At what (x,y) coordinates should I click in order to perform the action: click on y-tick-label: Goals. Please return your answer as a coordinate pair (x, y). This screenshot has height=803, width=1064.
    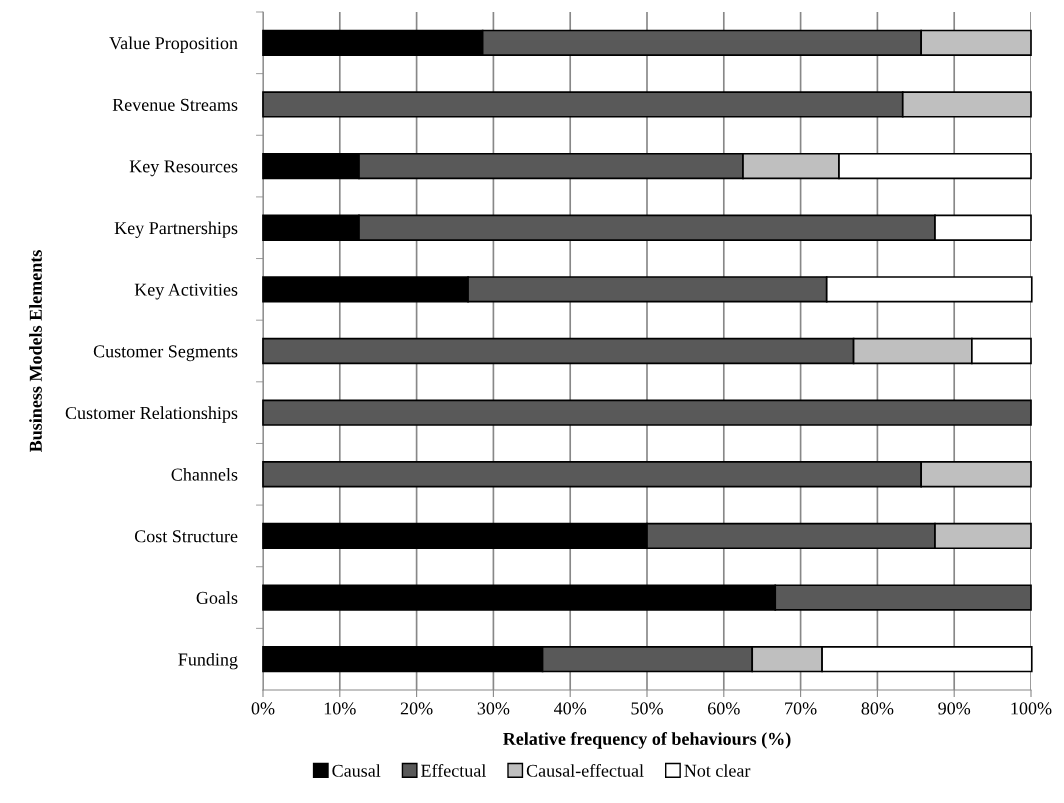
    Looking at the image, I should click on (217, 597).